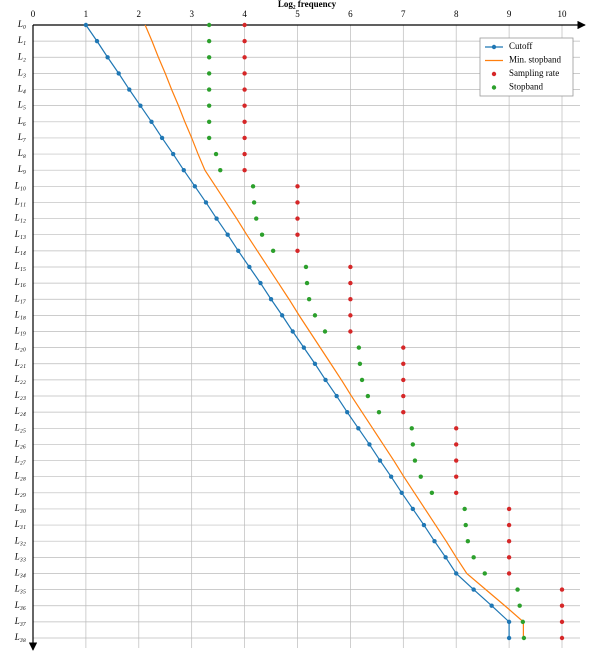  I want to click on y-tick-label: L₂₂, so click(20, 379).